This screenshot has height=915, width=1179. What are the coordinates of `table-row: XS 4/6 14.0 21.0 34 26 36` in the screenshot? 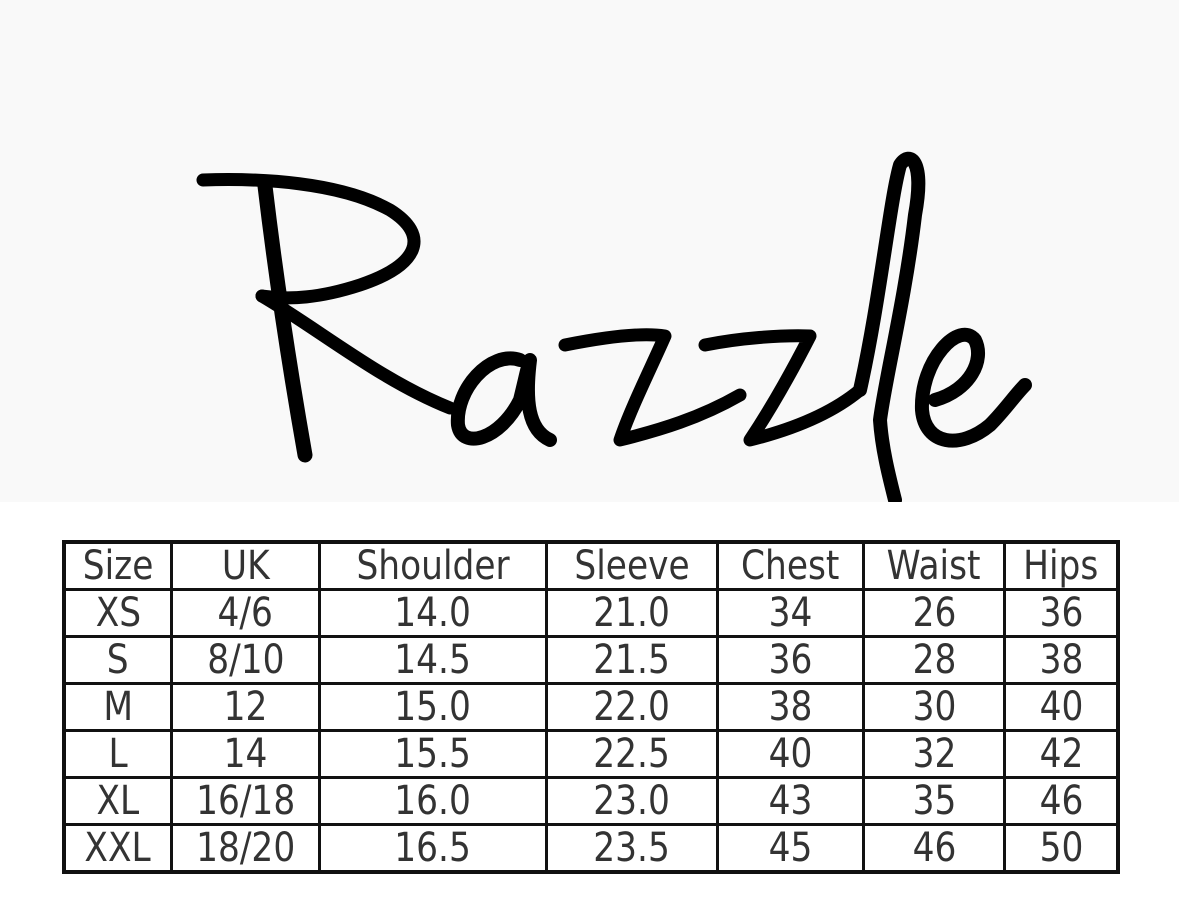 It's located at (591, 613).